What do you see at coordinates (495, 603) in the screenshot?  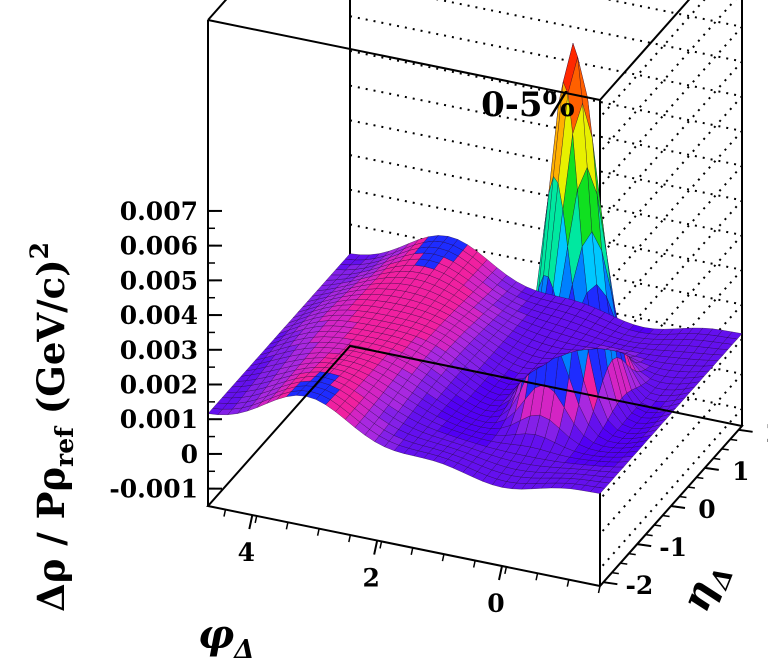 I see `x-tick-label: 0` at bounding box center [495, 603].